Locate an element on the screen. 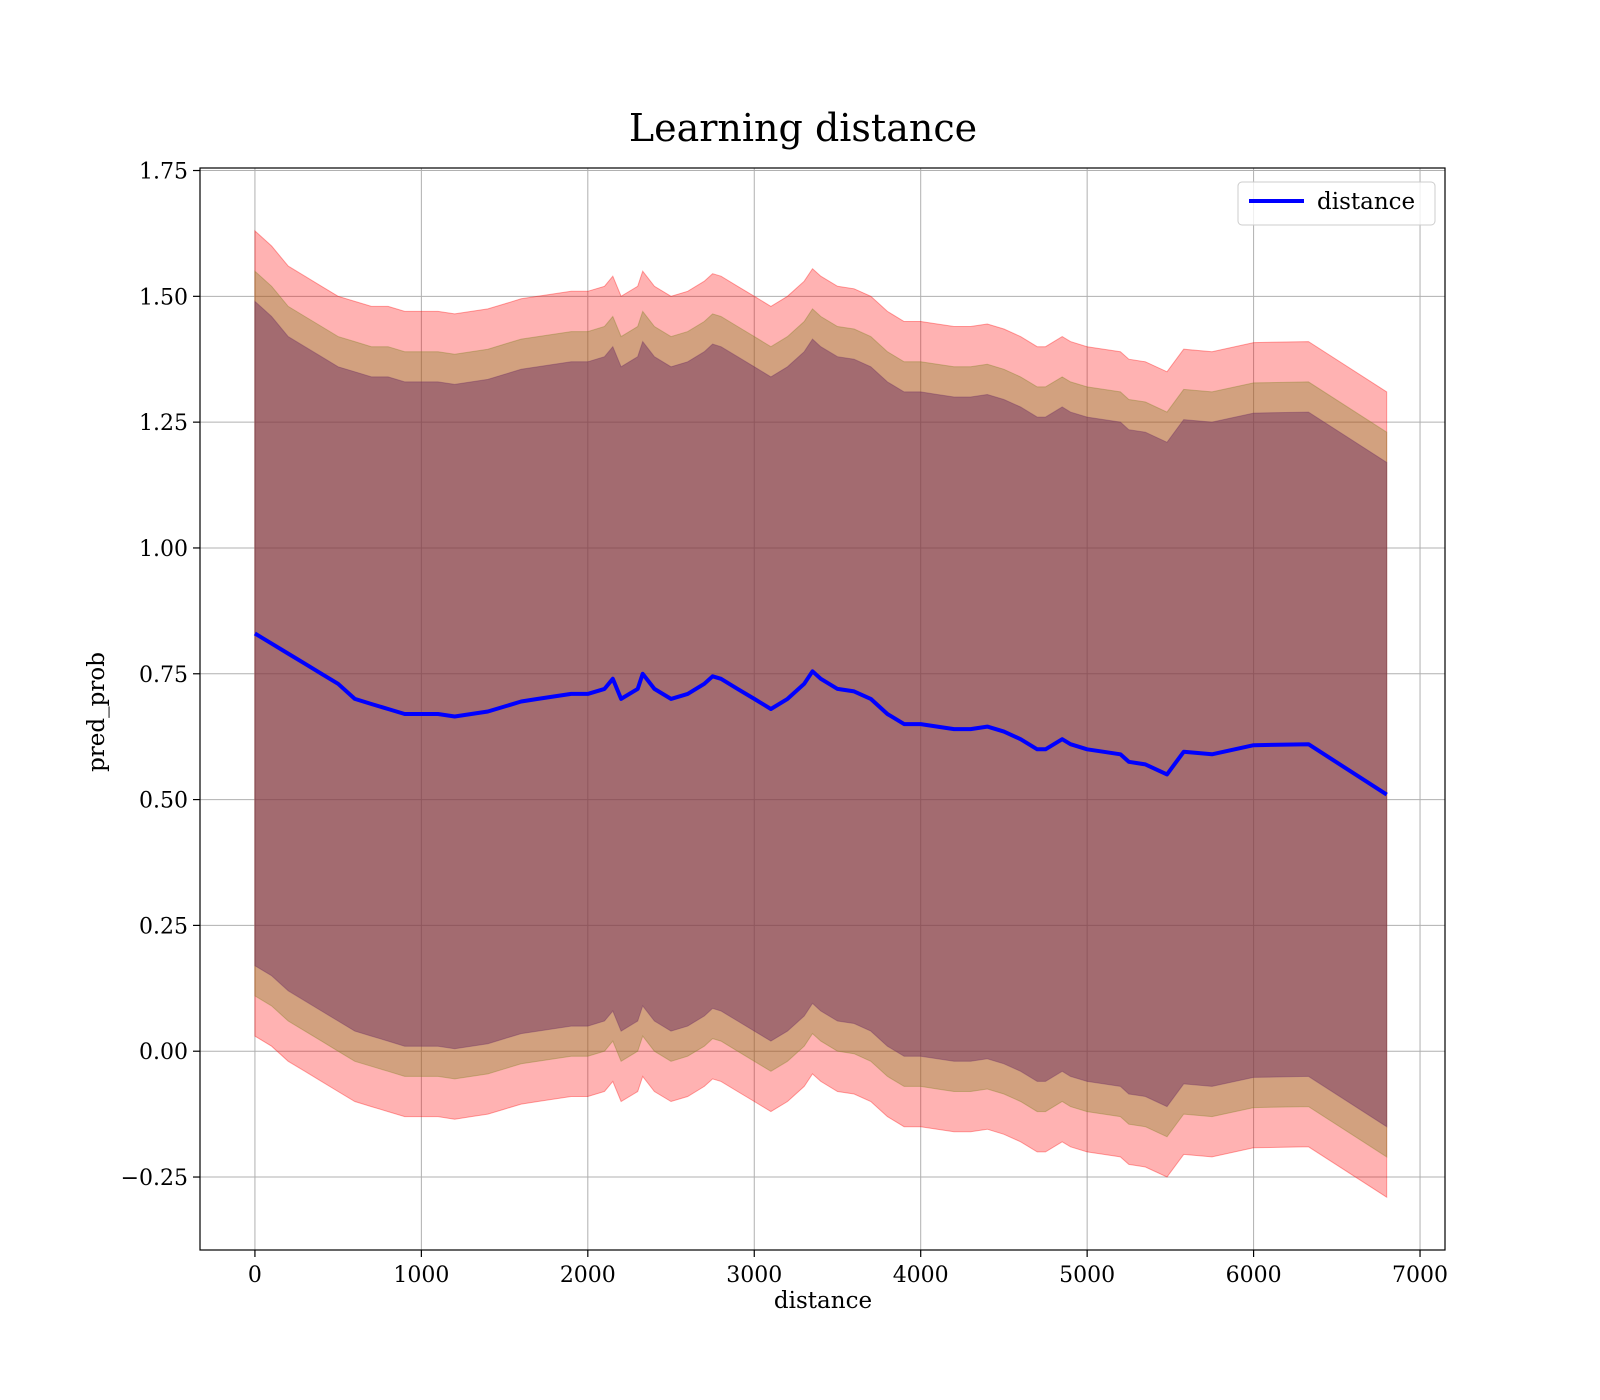 This screenshot has width=1600, height=1400. y-tick-label-7: 1.50 is located at coordinates (163, 297).